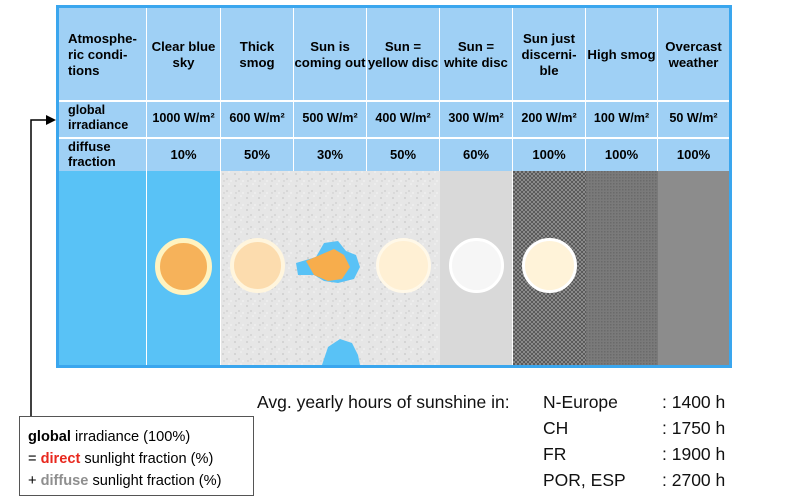 The image size is (809, 504). What do you see at coordinates (549, 118) in the screenshot?
I see `irradiance-value: 200 W/m²` at bounding box center [549, 118].